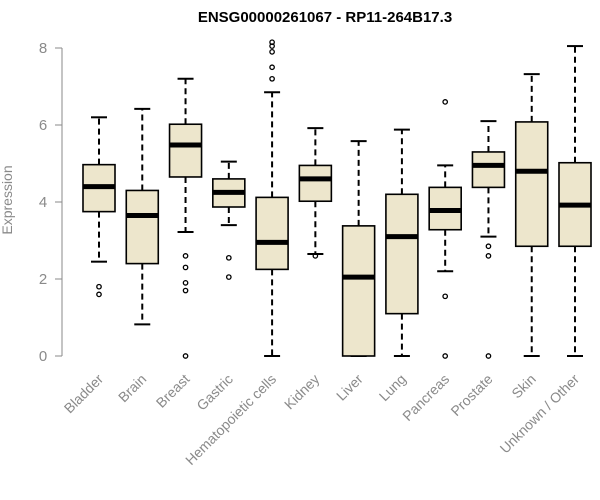 This screenshot has width=600, height=500. What do you see at coordinates (132, 388) in the screenshot?
I see `x-category-label: Brain` at bounding box center [132, 388].